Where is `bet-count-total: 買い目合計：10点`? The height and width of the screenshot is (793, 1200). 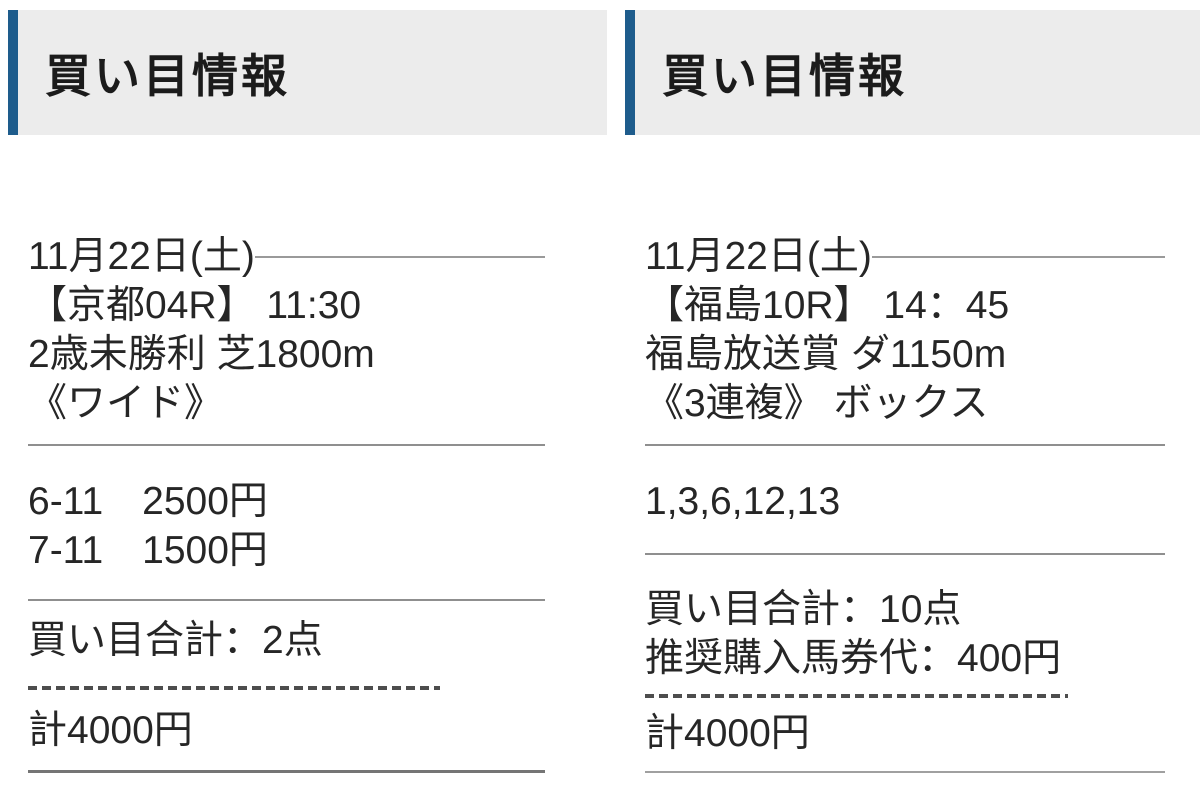
bet-count-total: 買い目合計：10点 is located at coordinates (803, 609).